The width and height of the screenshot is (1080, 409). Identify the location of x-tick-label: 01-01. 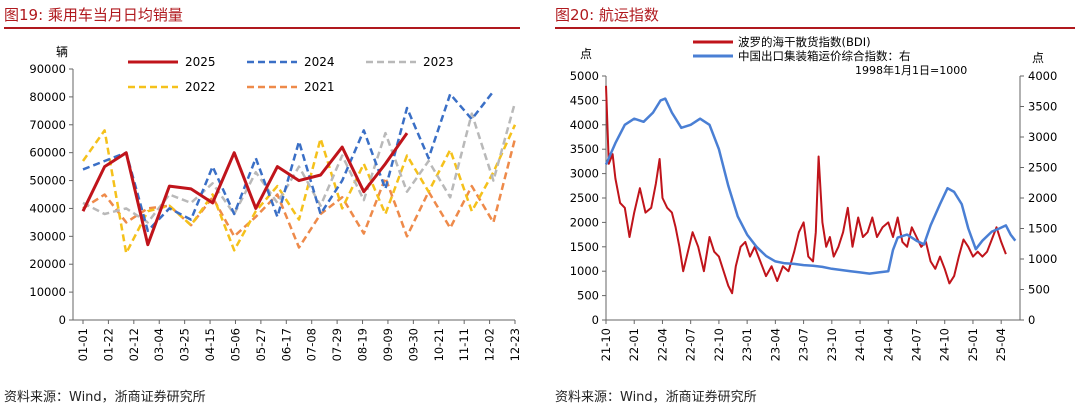
(83, 344).